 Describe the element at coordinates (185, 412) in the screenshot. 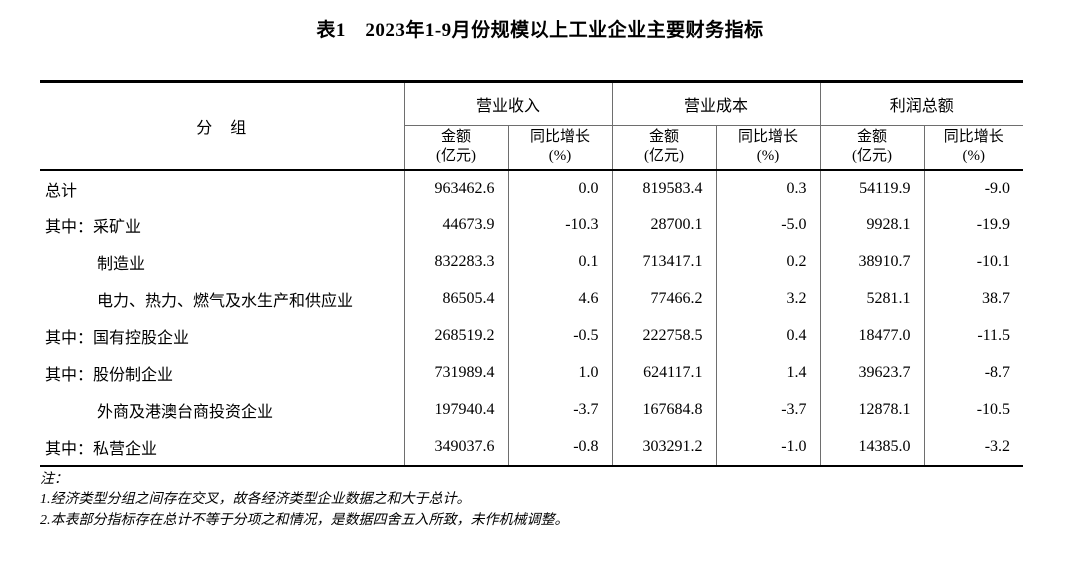

I see `row-label: 外商及港澳台商投资企业` at that location.